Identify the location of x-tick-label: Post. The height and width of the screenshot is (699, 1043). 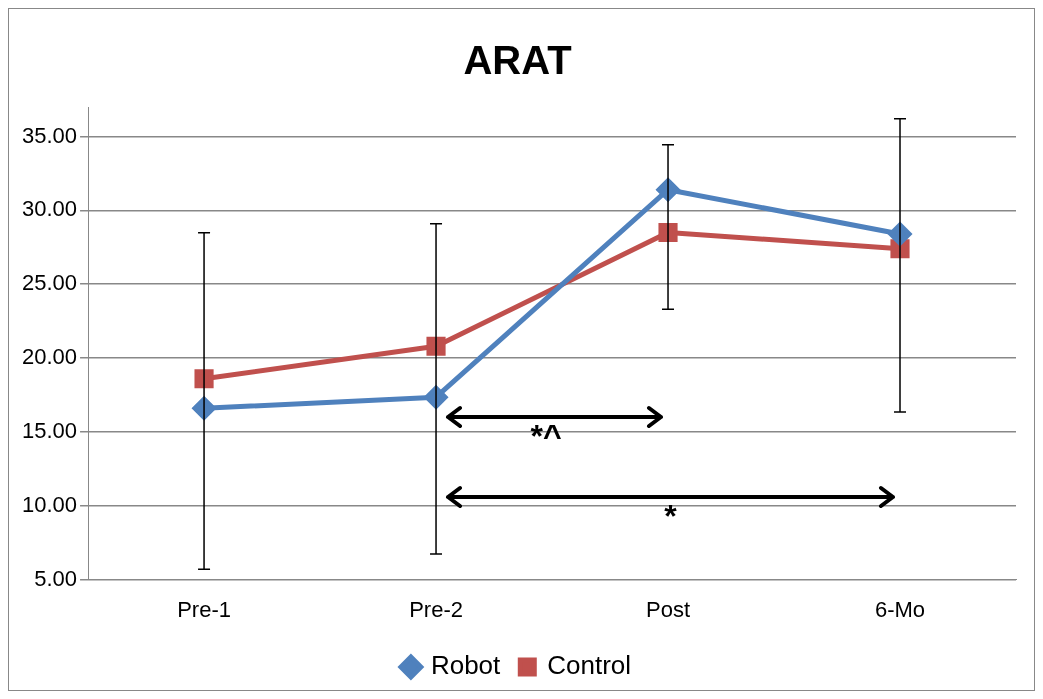
(668, 609).